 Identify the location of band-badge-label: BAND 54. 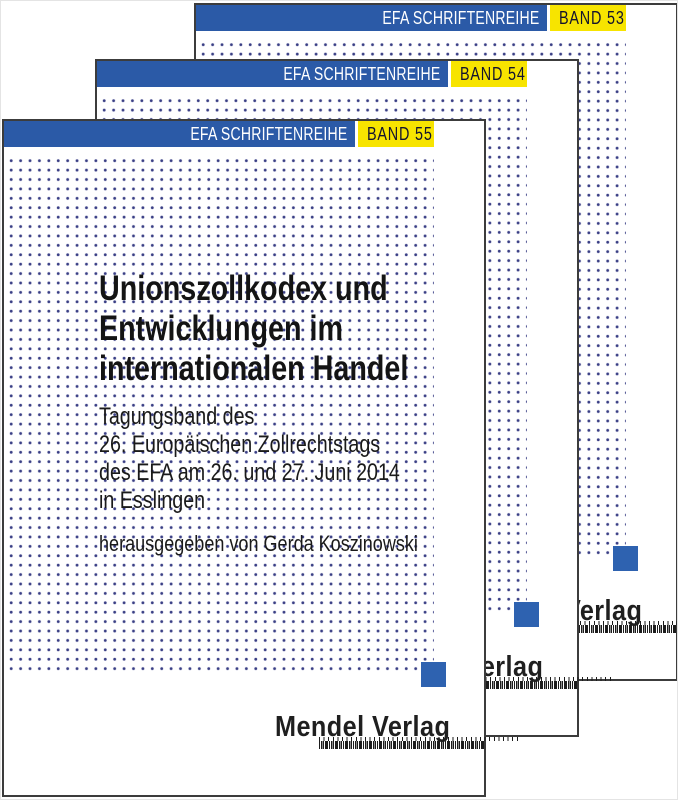
(493, 73).